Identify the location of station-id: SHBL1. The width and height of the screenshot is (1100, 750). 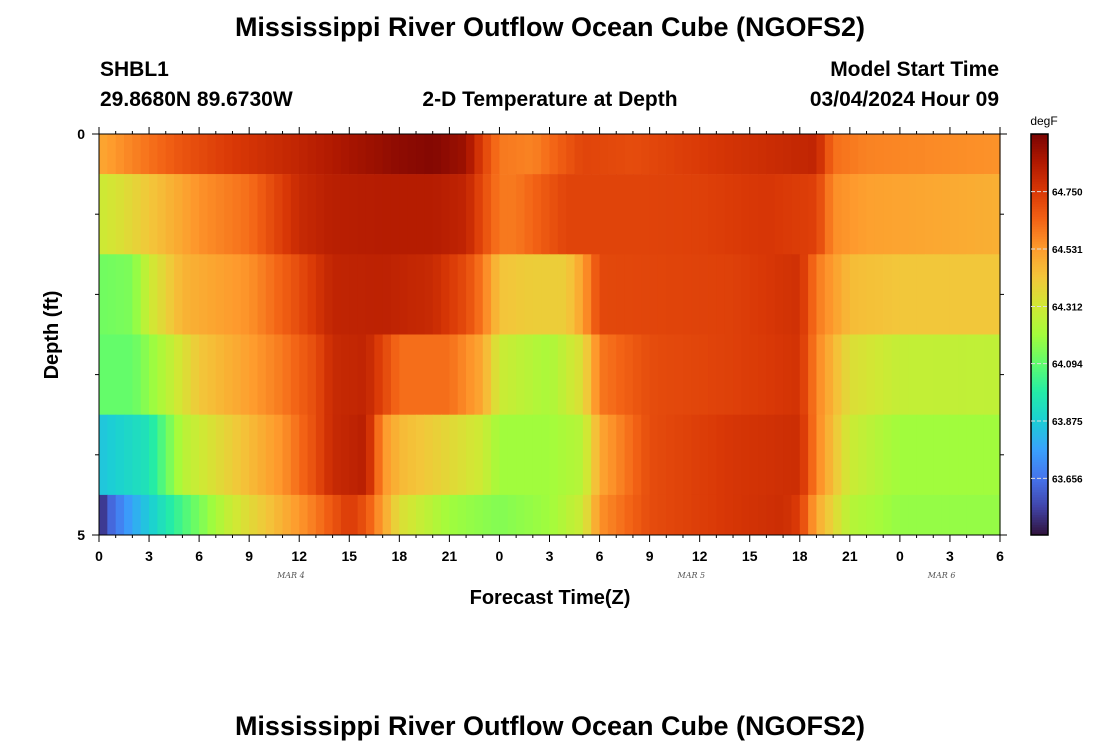
(134, 69).